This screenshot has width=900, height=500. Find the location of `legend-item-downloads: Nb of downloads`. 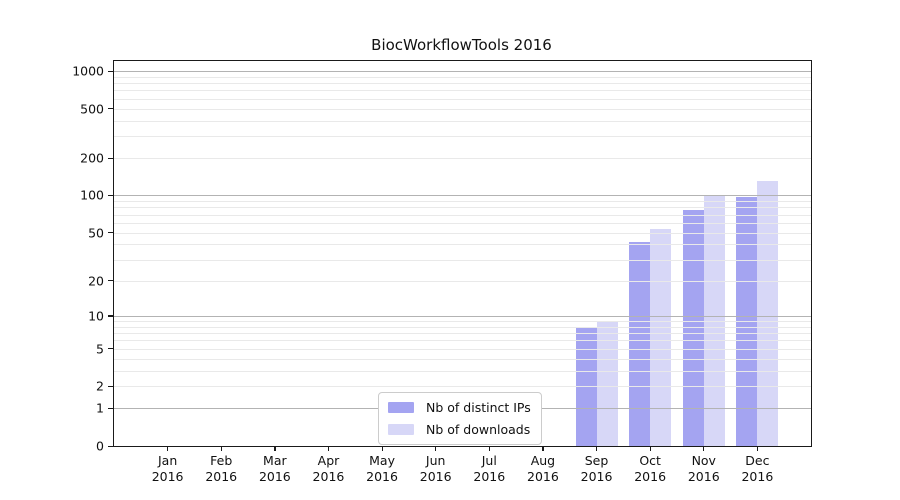

legend-item-downloads: Nb of downloads is located at coordinates (459, 429).